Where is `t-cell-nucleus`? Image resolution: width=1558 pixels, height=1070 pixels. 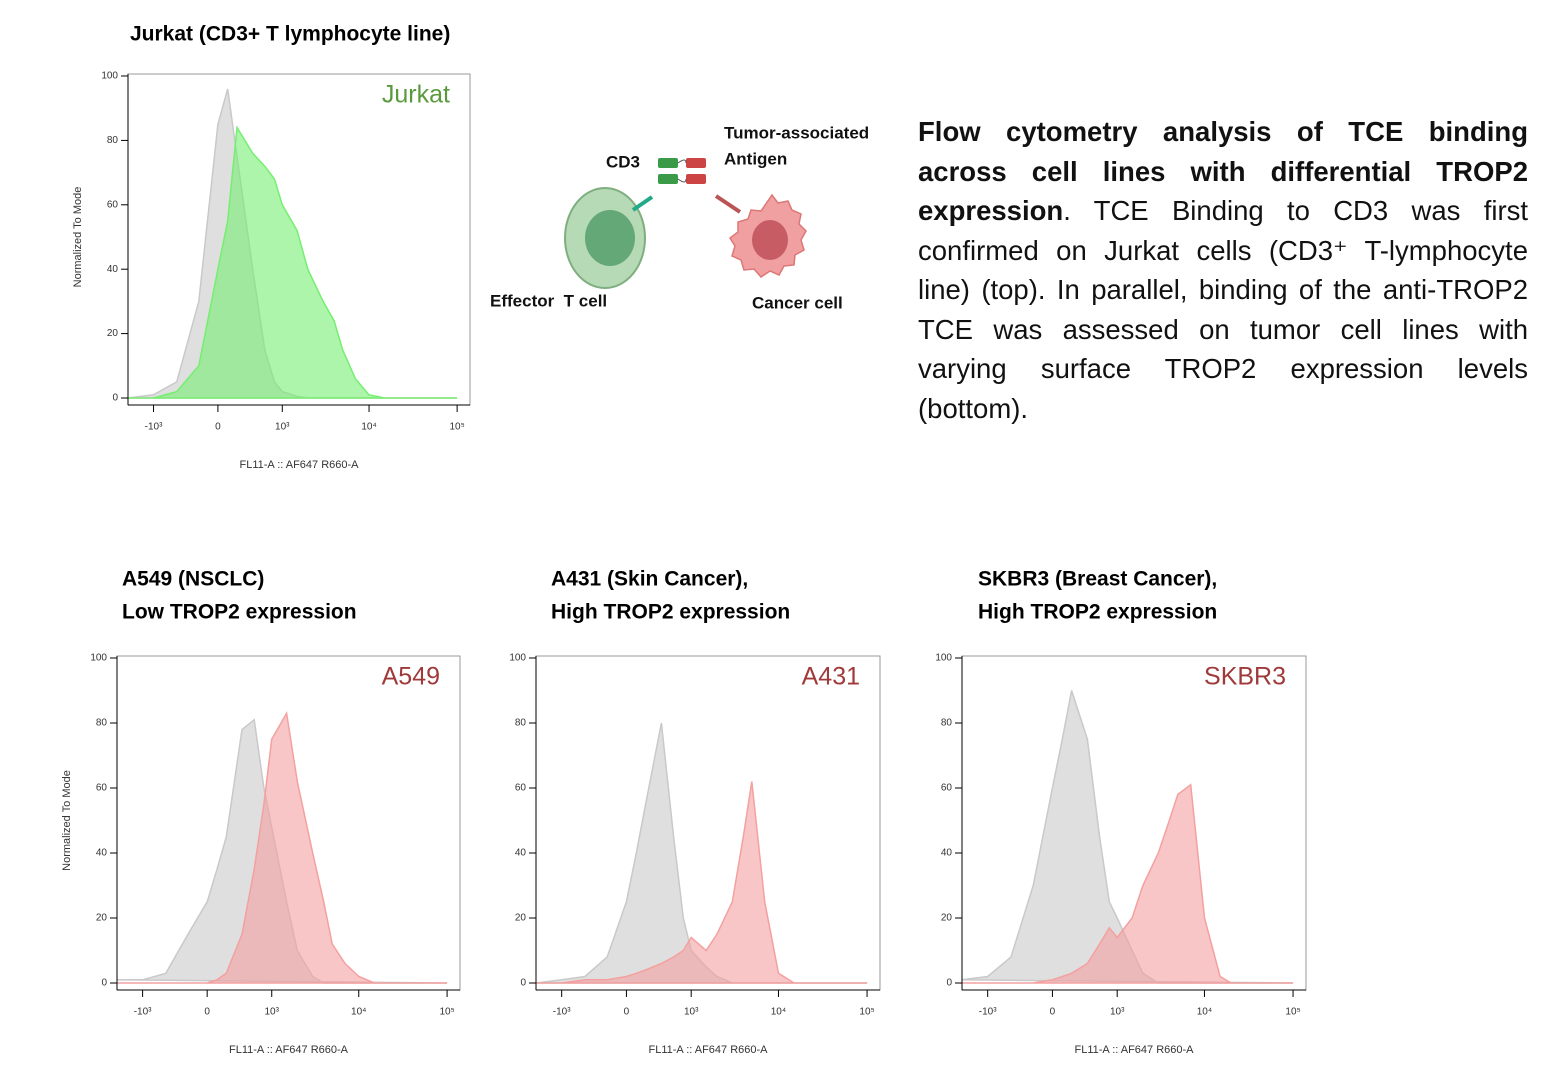
t-cell-nucleus is located at coordinates (610, 238).